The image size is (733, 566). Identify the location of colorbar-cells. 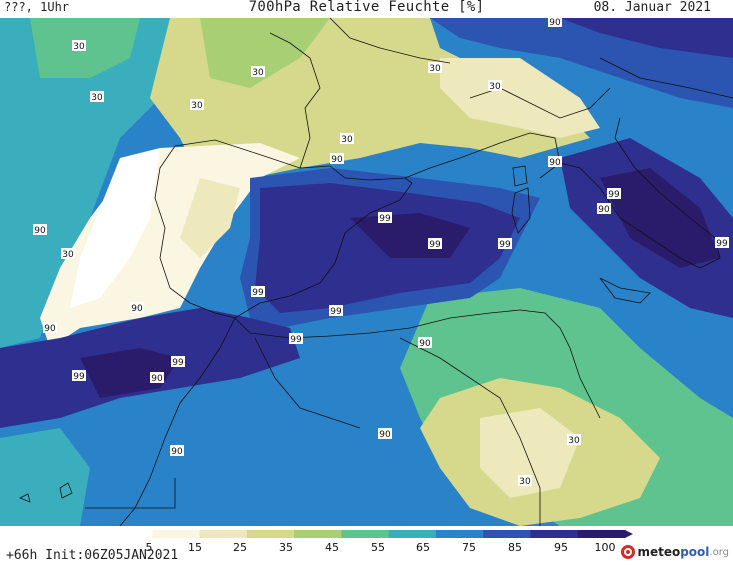
(365, 534).